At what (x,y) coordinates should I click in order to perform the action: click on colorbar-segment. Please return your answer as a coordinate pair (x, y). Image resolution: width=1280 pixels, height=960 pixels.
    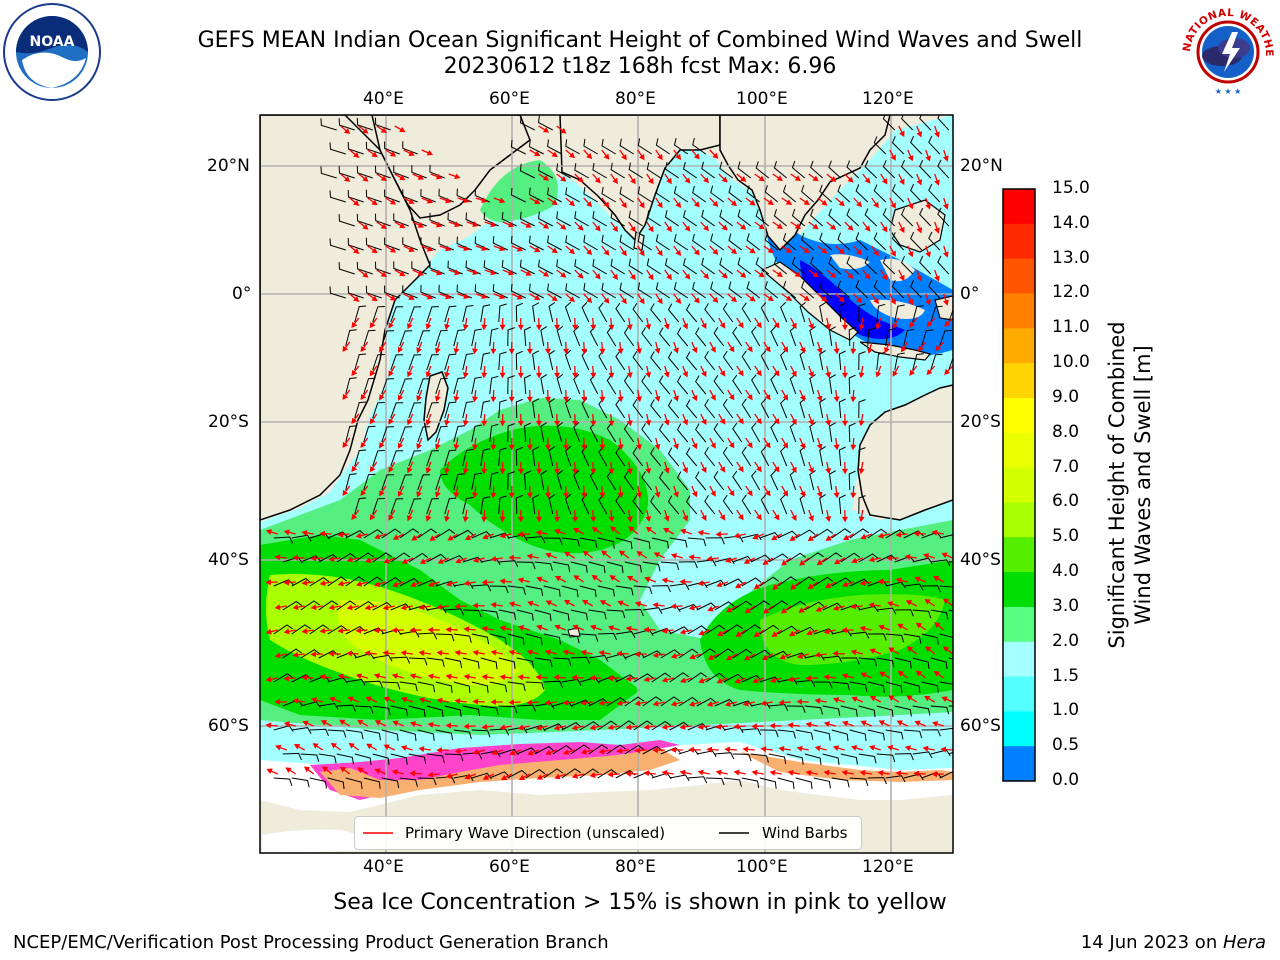
    Looking at the image, I should click on (1019, 381).